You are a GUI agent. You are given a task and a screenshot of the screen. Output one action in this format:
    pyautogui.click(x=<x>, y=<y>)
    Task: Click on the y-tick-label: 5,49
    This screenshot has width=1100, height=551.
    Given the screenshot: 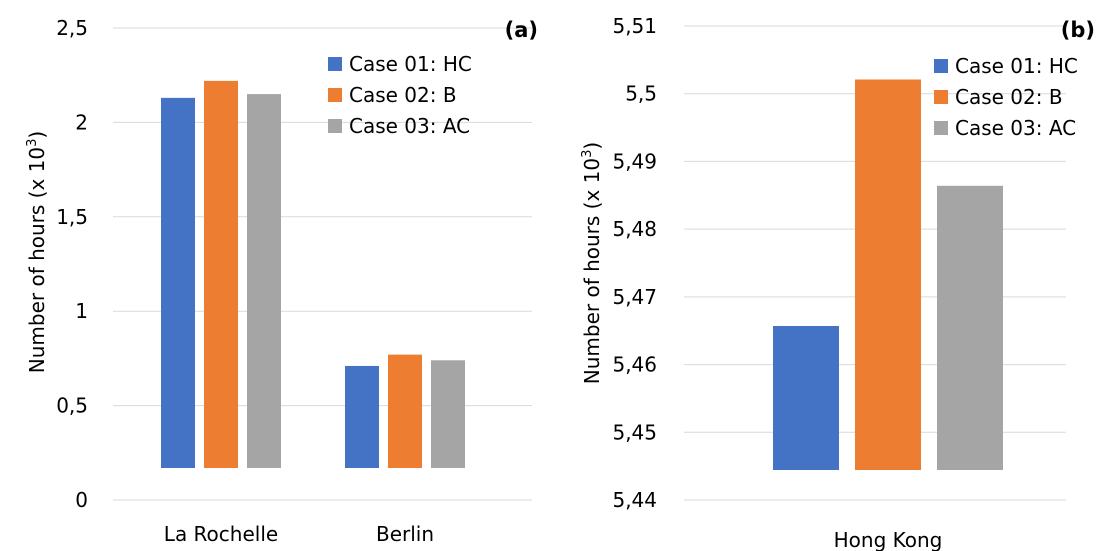 What is the action you would take?
    pyautogui.click(x=634, y=161)
    